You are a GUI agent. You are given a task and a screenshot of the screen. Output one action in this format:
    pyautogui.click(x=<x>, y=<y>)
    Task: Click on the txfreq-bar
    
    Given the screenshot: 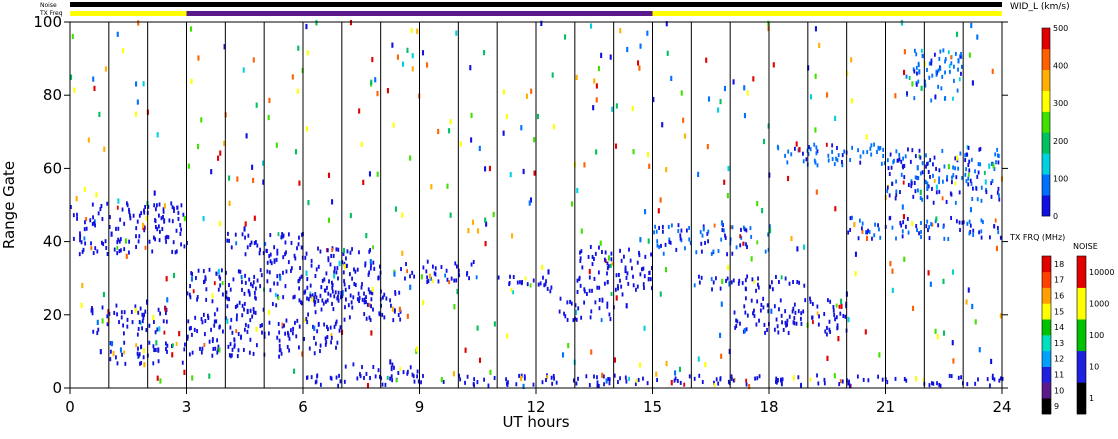 What is the action you would take?
    pyautogui.click(x=536, y=13)
    